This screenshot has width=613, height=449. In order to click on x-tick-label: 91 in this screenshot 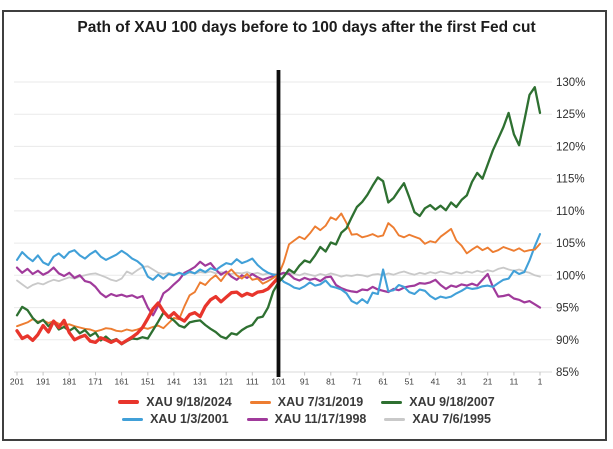, I will do `click(305, 382)`.